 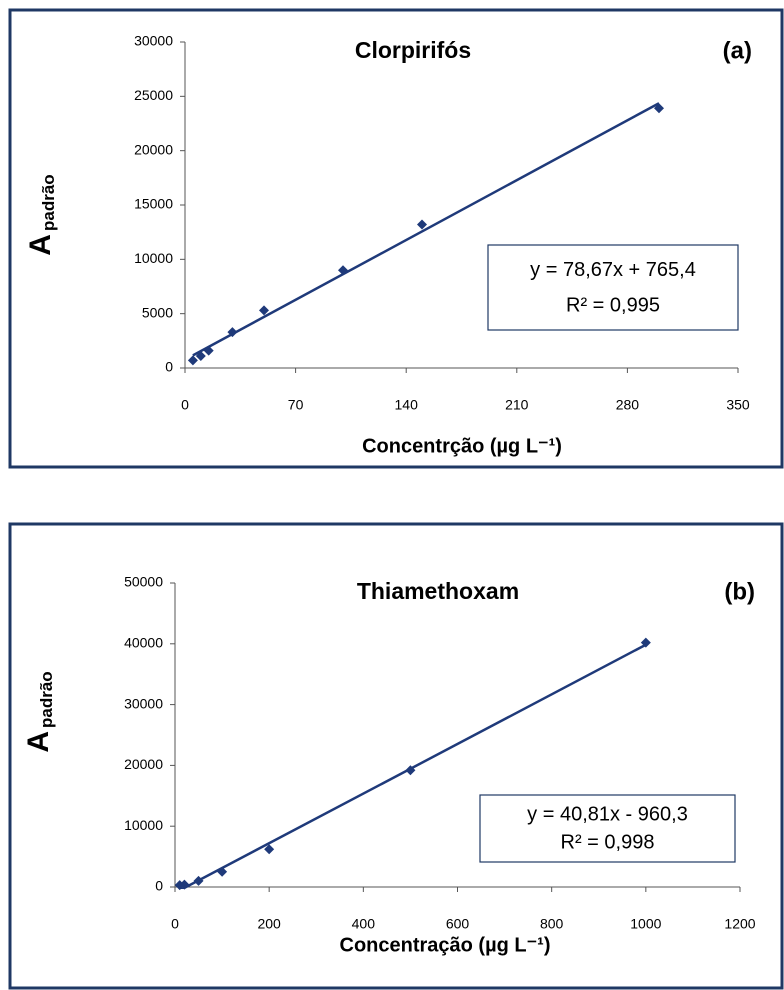 What do you see at coordinates (613, 305) in the screenshot?
I see `r-squared: R² = 0,995` at bounding box center [613, 305].